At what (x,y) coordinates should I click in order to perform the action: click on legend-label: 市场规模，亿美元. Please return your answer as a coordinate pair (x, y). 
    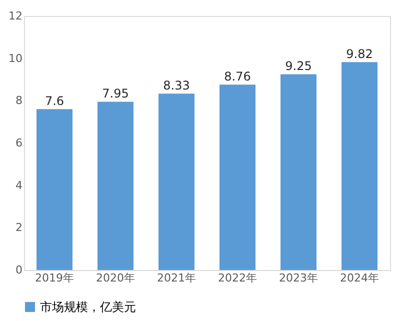
    Looking at the image, I should click on (88, 307).